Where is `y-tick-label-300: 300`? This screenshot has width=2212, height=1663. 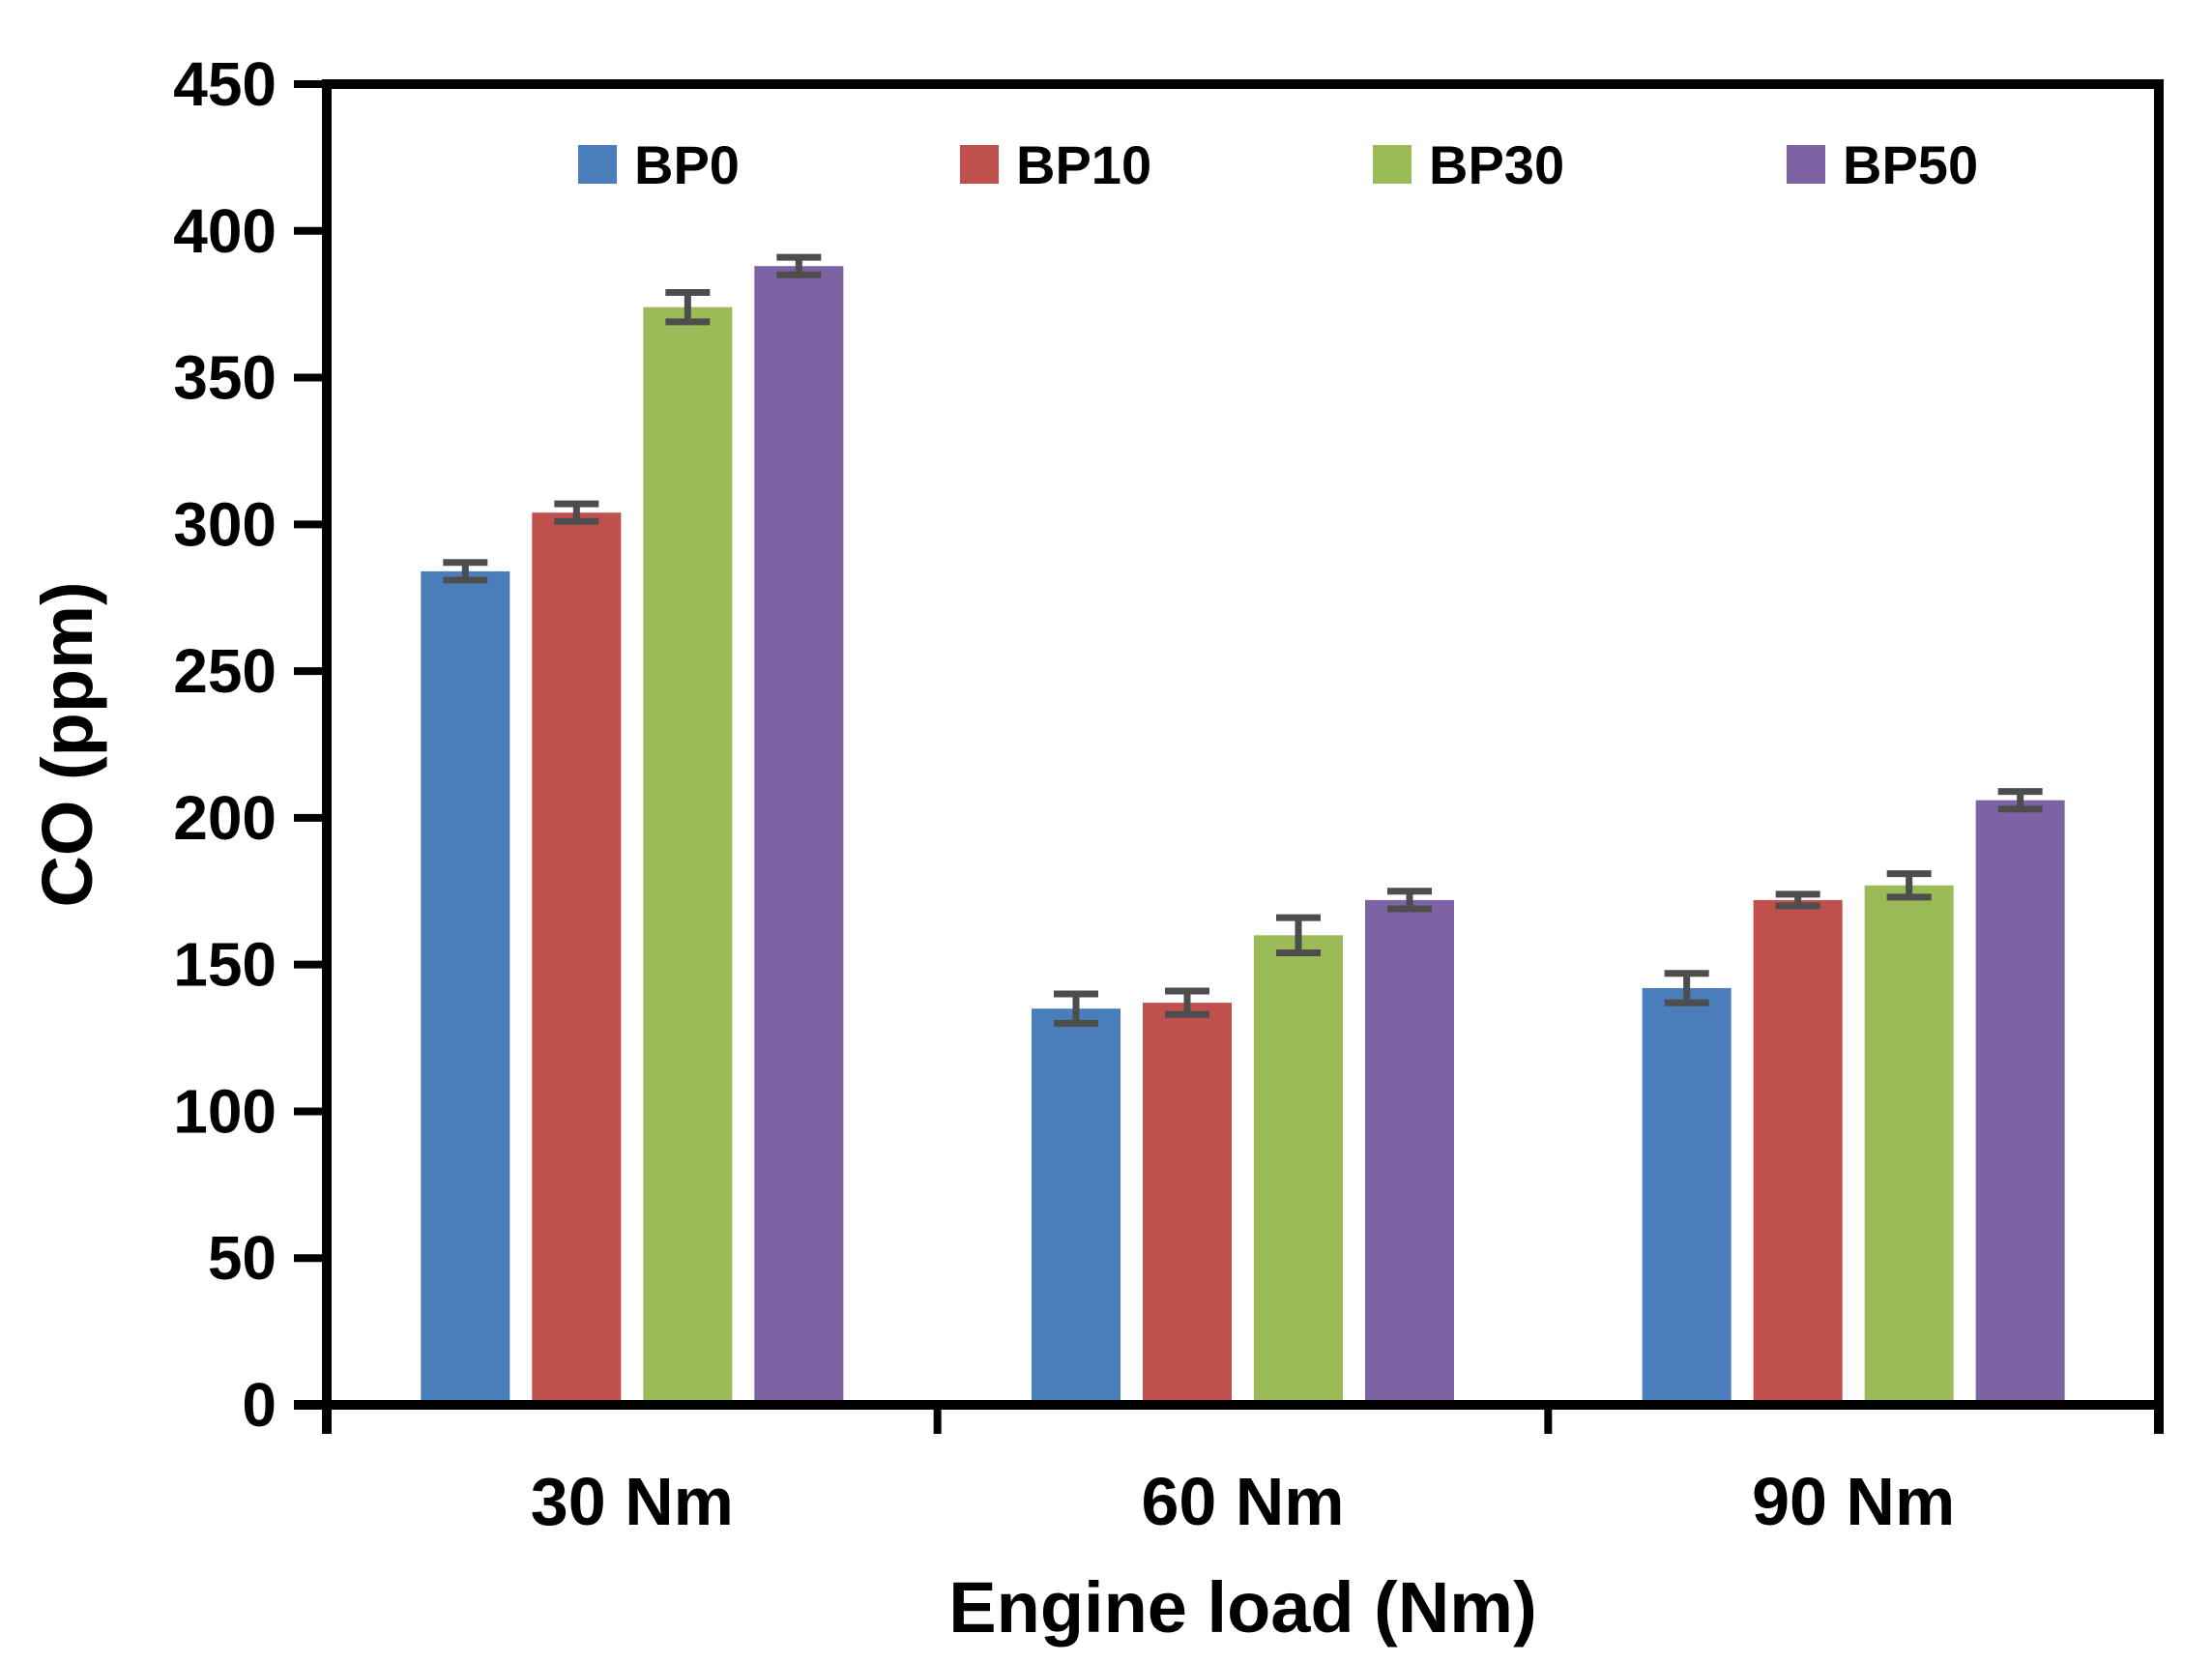
y-tick-label-300: 300 is located at coordinates (224, 524).